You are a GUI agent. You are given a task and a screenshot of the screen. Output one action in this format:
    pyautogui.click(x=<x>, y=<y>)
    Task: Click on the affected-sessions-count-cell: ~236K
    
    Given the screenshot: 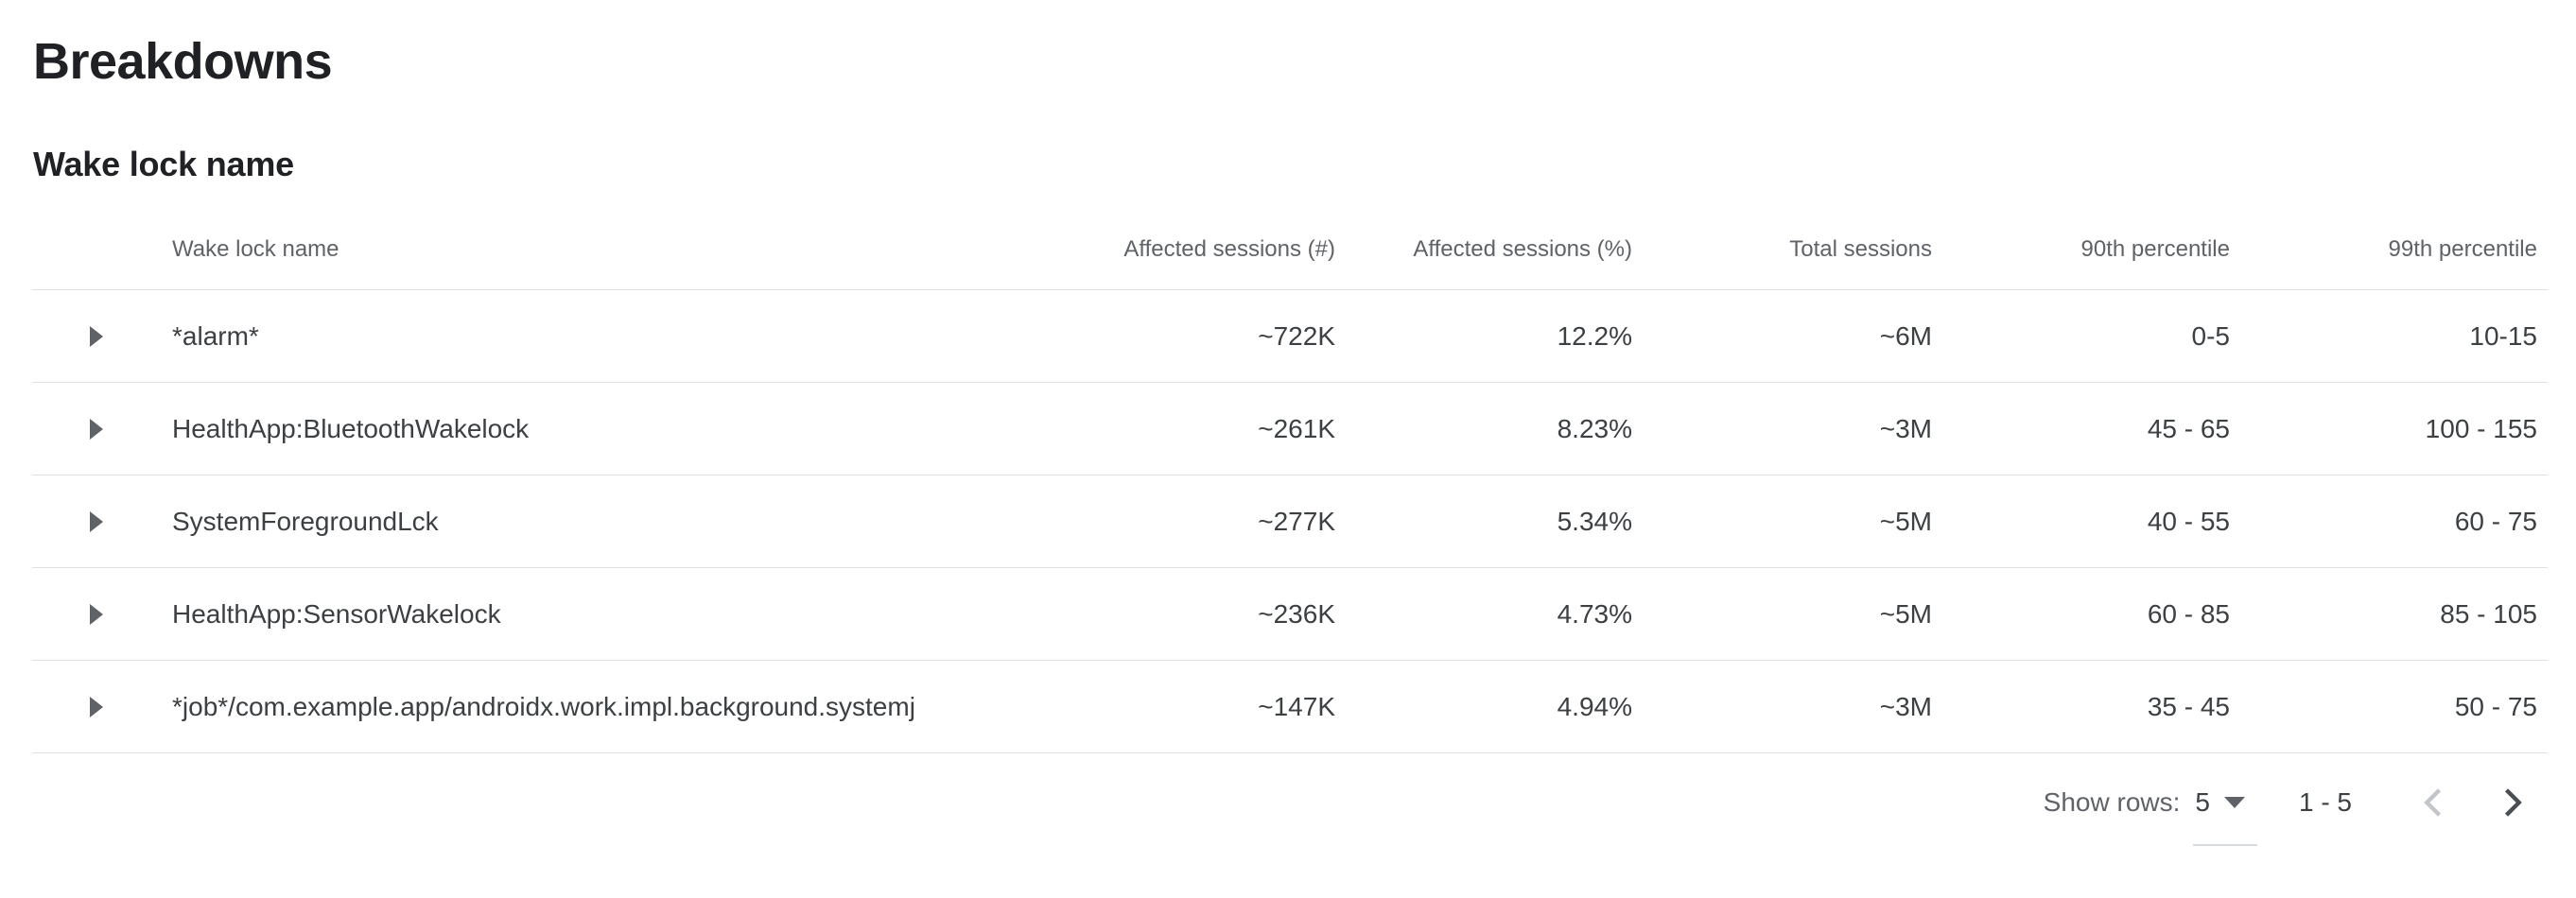 What is the action you would take?
    pyautogui.click(x=1296, y=614)
    